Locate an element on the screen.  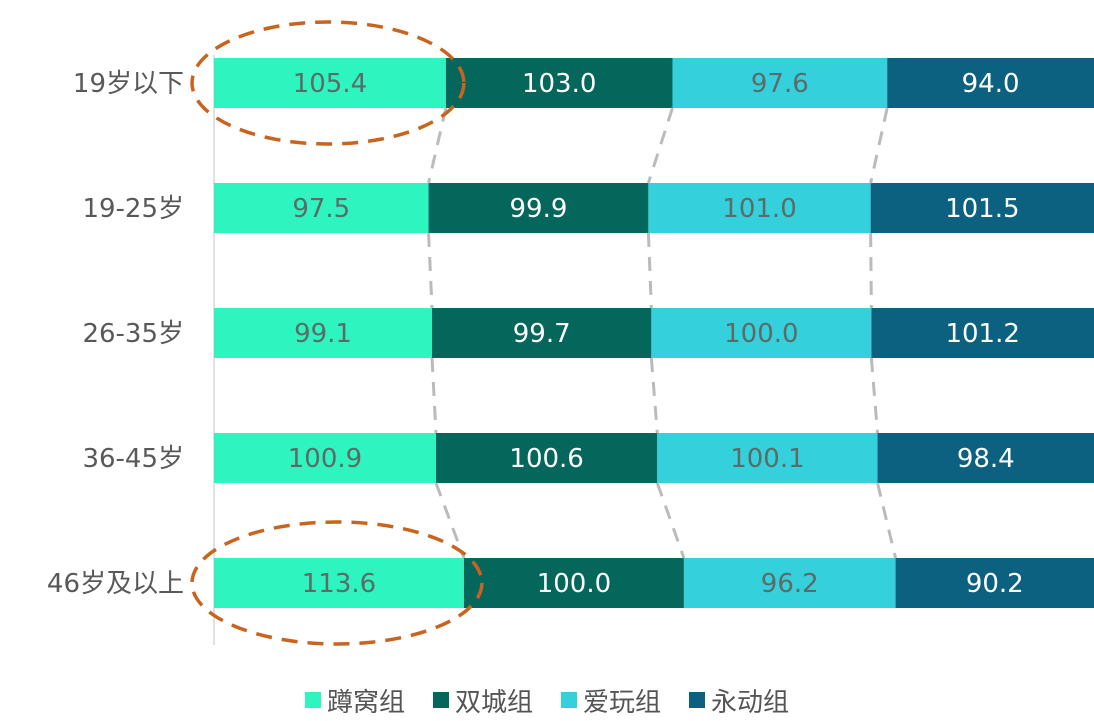
data-label: 90.2 is located at coordinates (995, 584).